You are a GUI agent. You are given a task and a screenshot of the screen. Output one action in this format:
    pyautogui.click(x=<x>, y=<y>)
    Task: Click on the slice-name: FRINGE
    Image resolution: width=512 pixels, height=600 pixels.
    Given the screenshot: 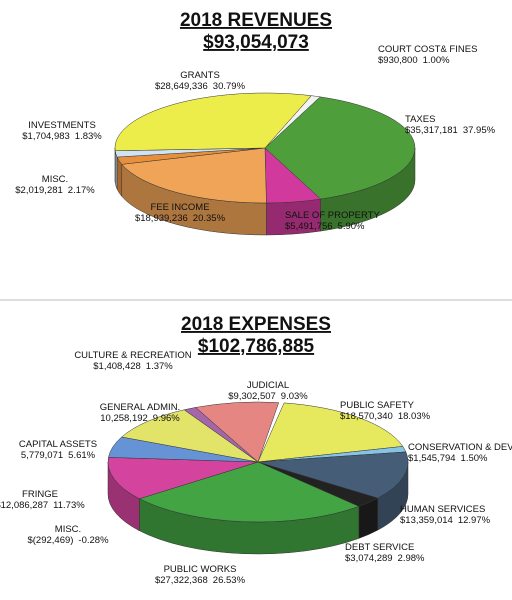 What is the action you would take?
    pyautogui.click(x=40, y=494)
    